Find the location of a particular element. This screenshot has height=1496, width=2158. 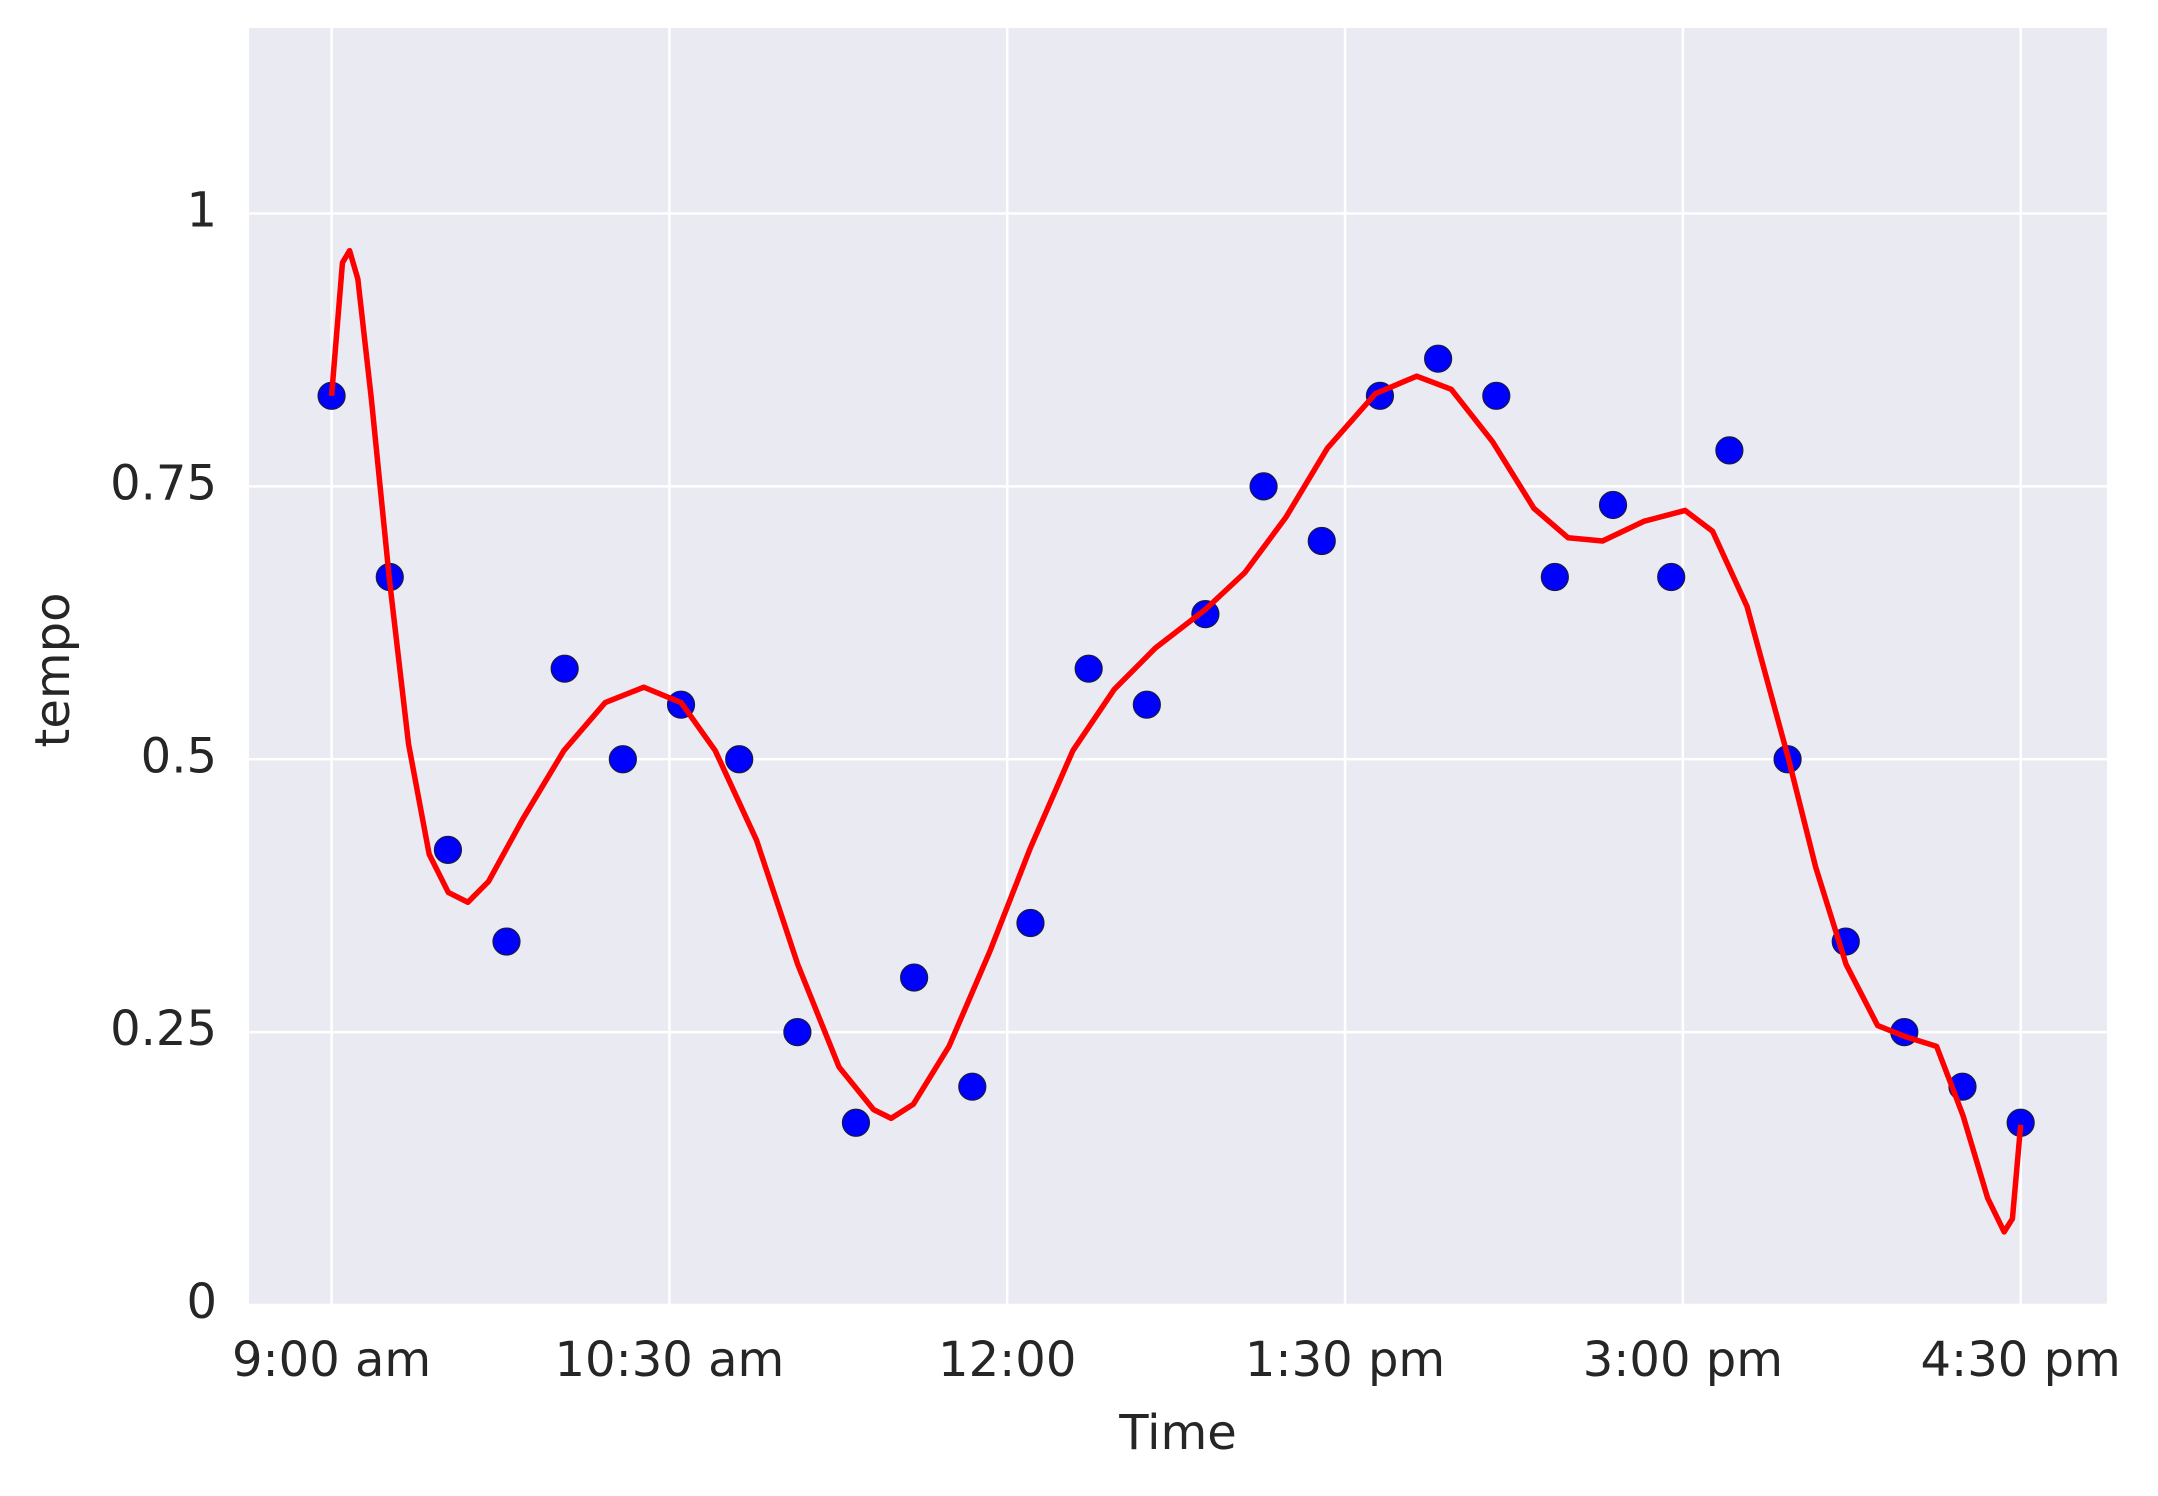

y-tick-label: 0.5 is located at coordinates (179, 756).